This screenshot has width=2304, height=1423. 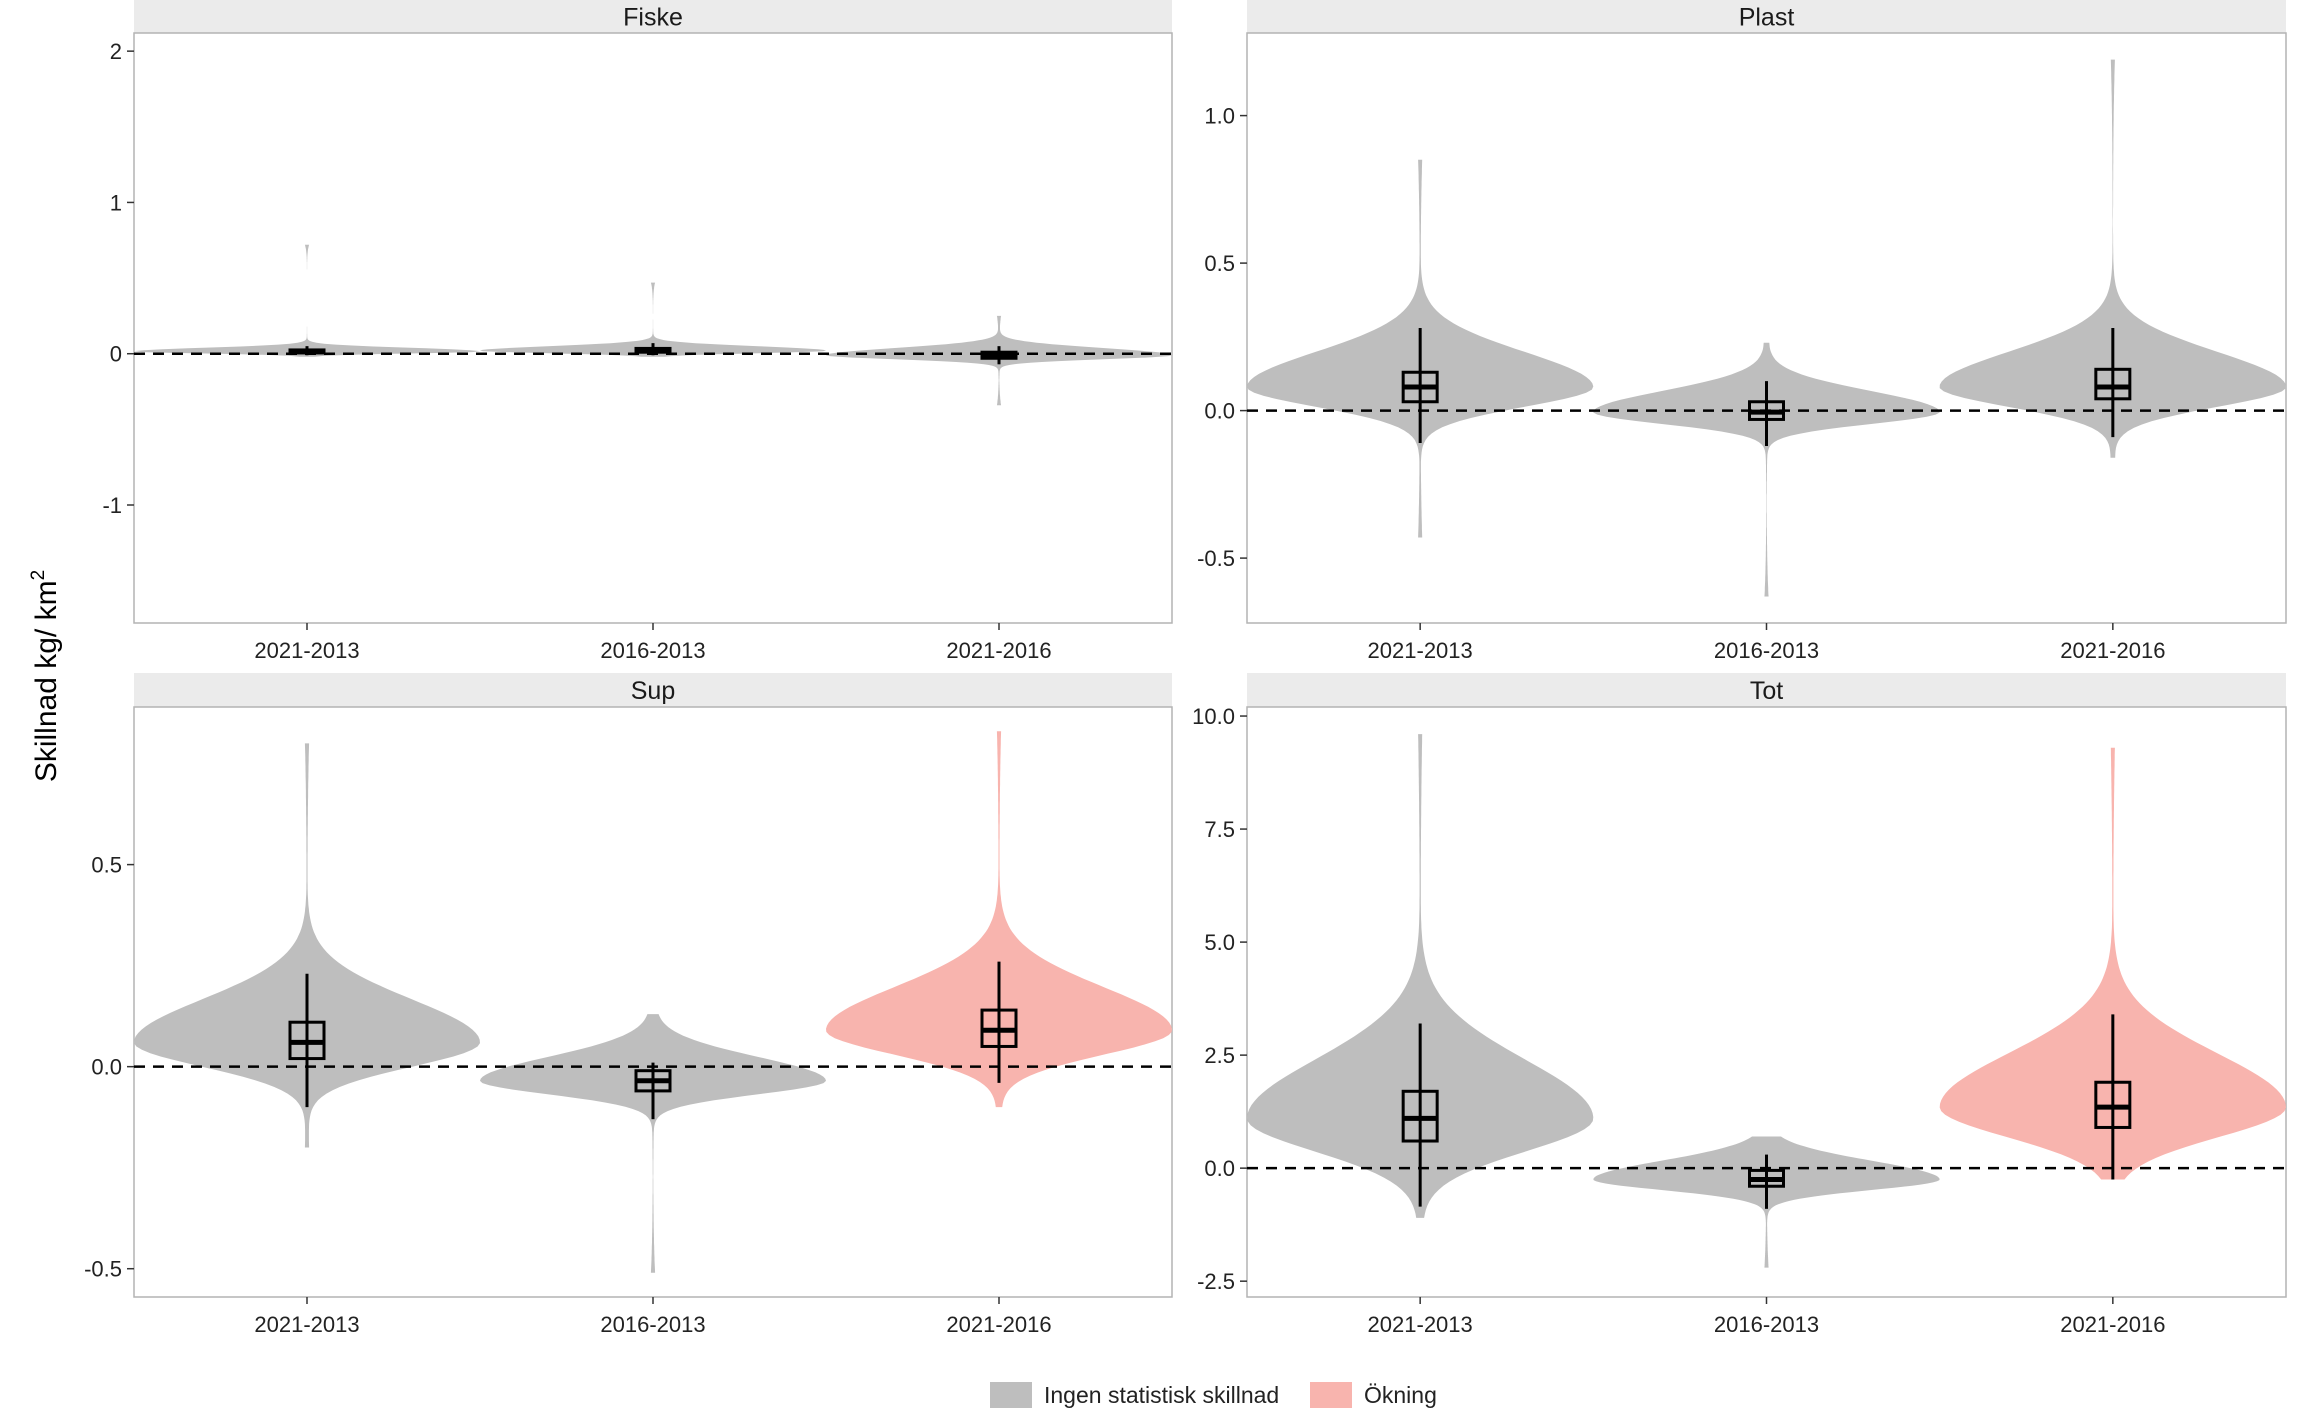 I want to click on facet-title: Fiske, so click(x=653, y=18).